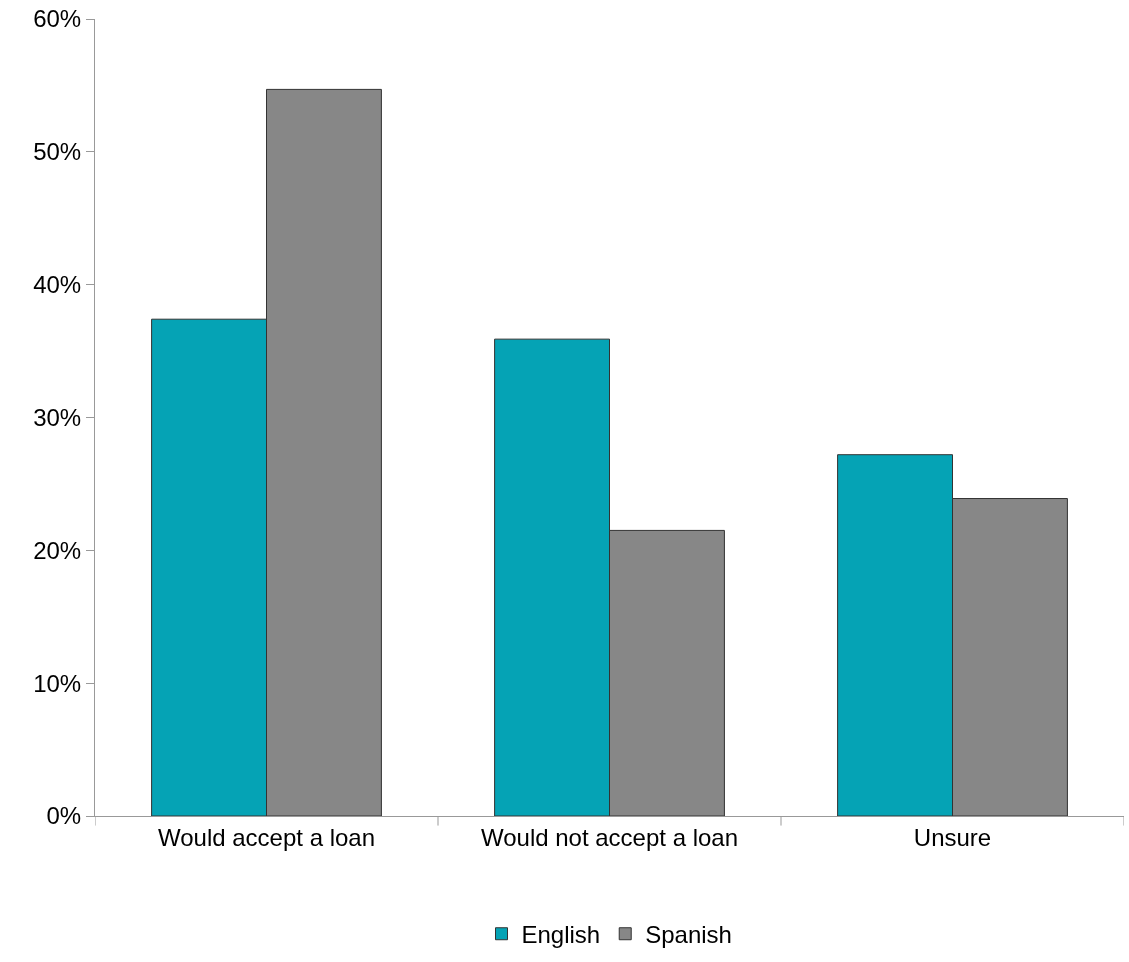 Image resolution: width=1129 pixels, height=962 pixels. I want to click on x-tick-label: Would not accept a loan, so click(609, 837).